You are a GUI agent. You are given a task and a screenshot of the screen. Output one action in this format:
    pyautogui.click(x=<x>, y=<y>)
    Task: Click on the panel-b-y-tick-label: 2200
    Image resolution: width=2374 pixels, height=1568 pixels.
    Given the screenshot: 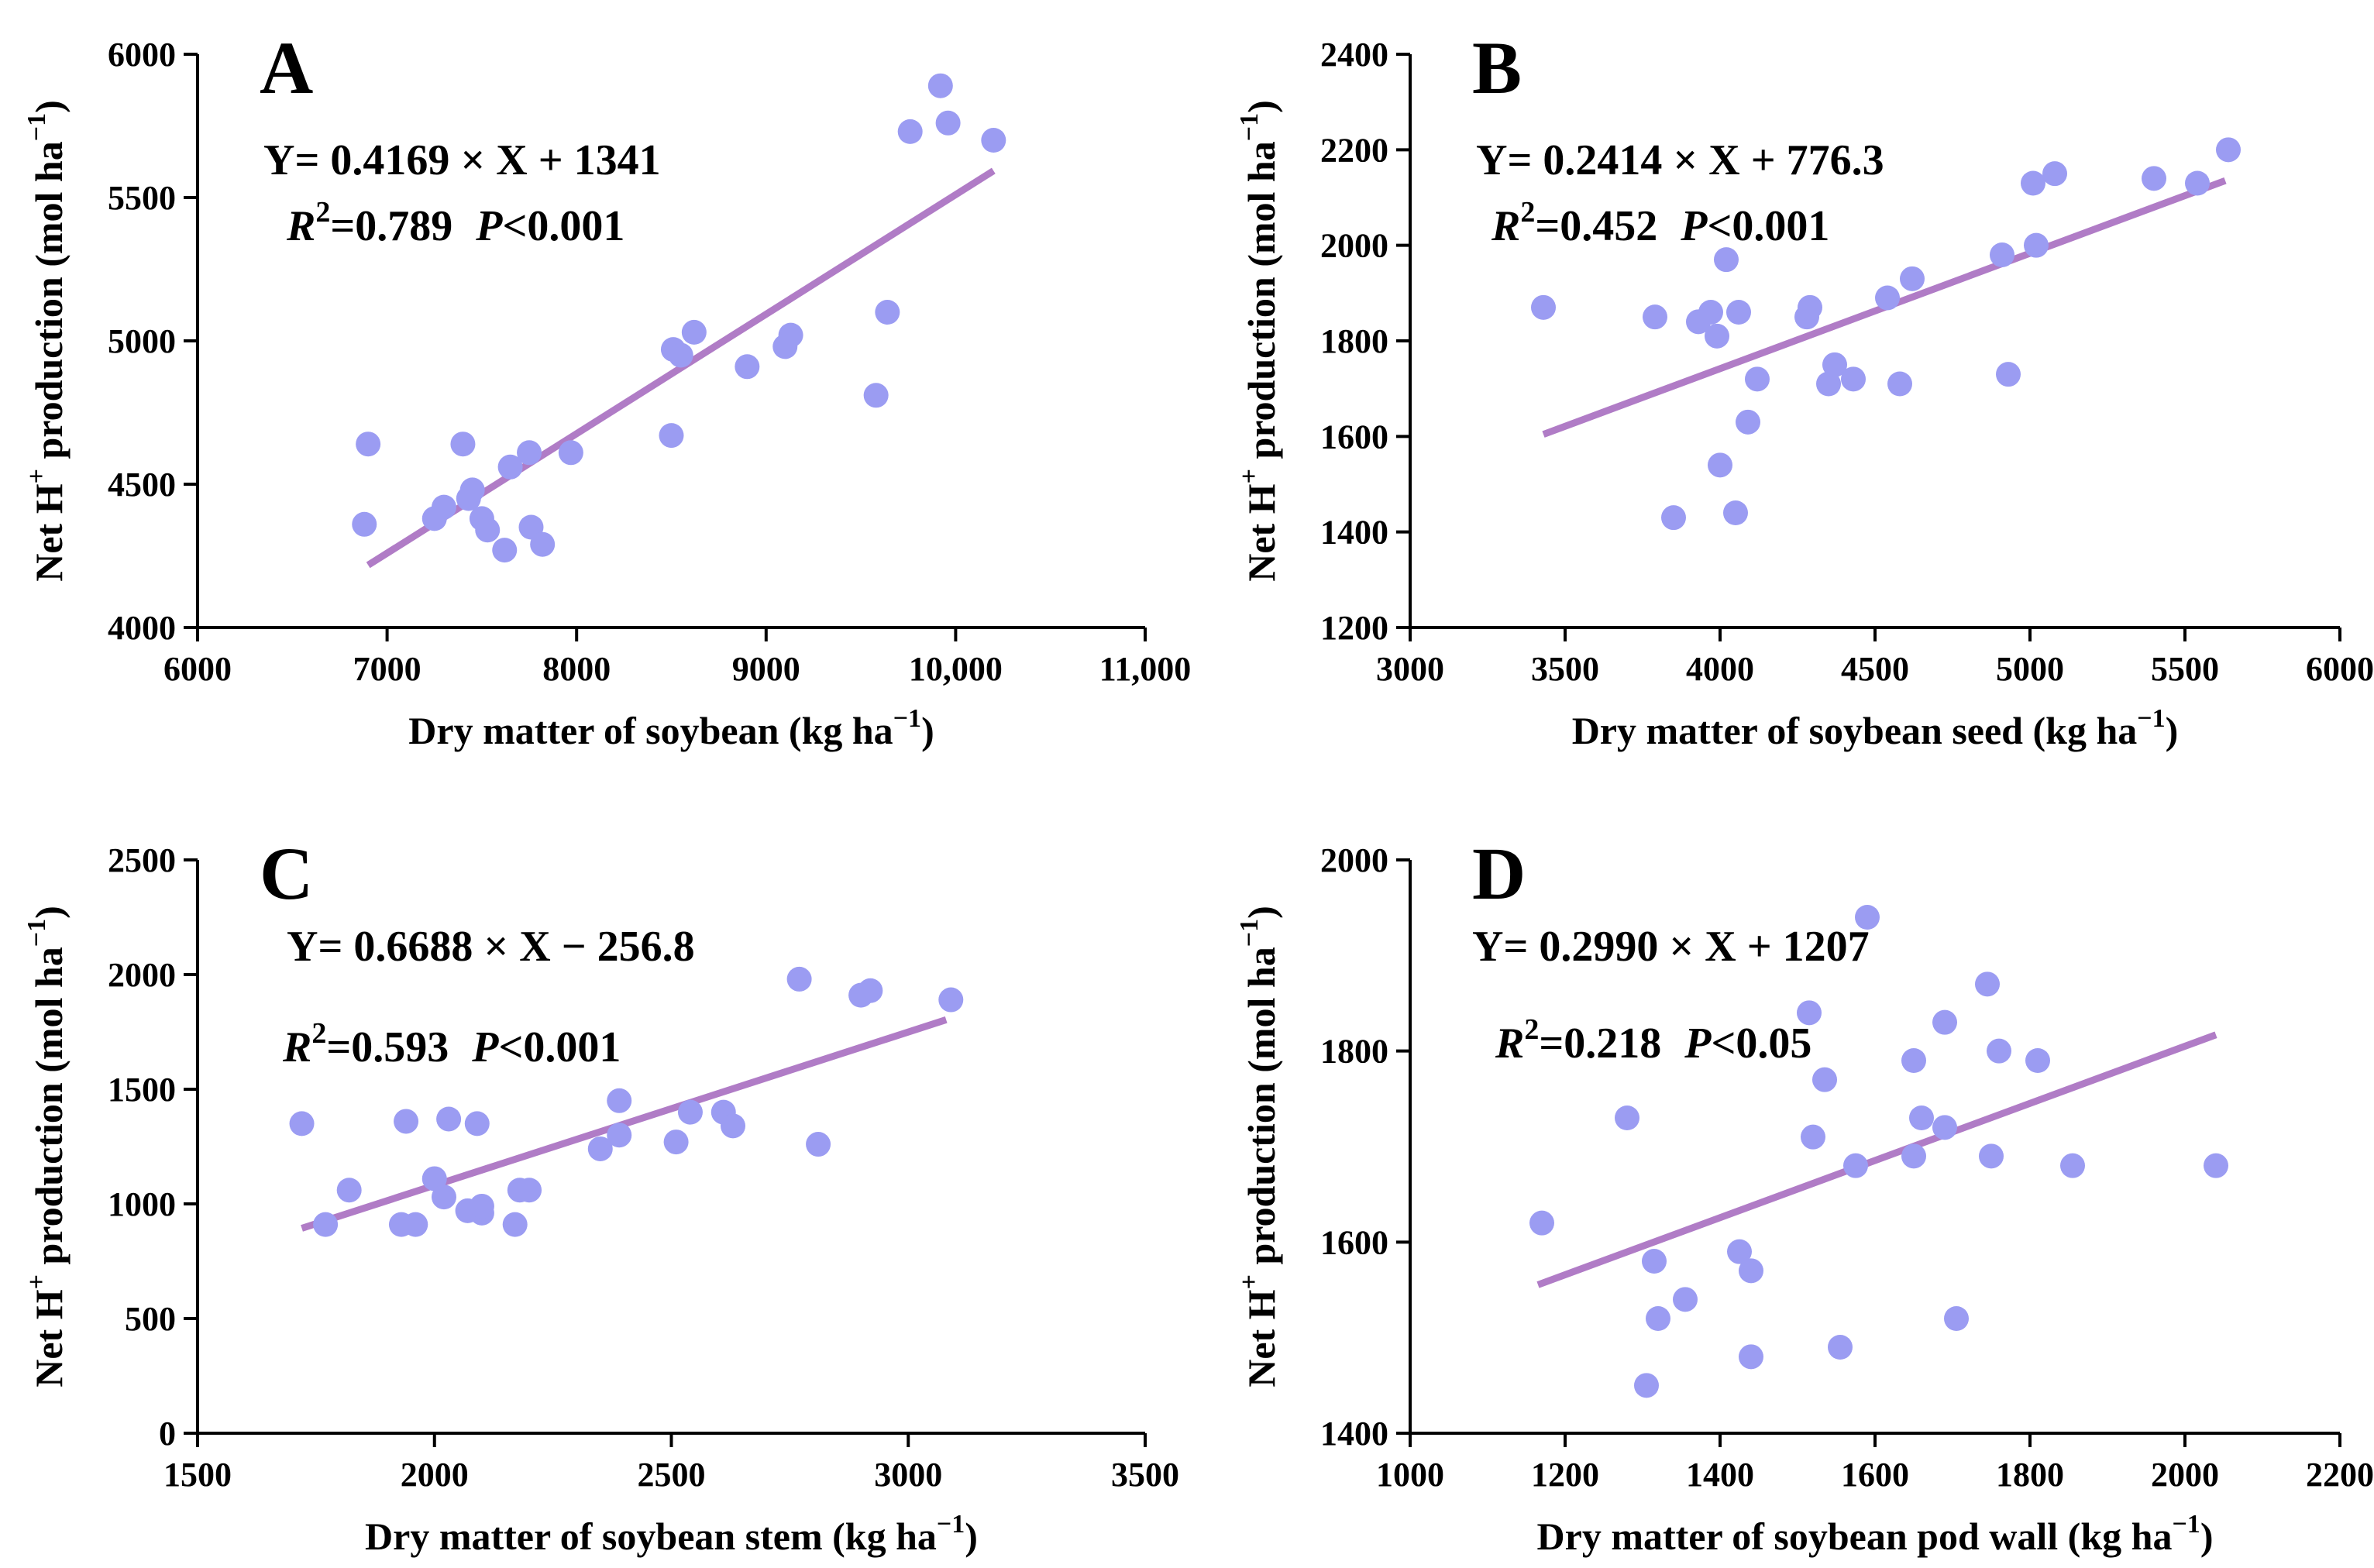 What is the action you would take?
    pyautogui.click(x=1354, y=150)
    